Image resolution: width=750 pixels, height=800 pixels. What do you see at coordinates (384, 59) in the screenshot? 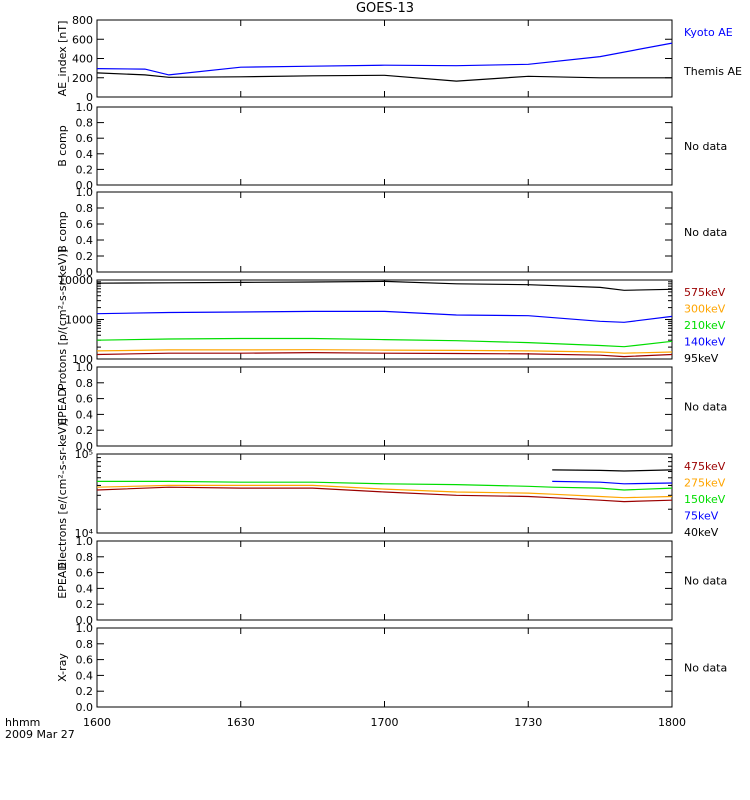
I see `series-line-kyoto-ae` at bounding box center [384, 59].